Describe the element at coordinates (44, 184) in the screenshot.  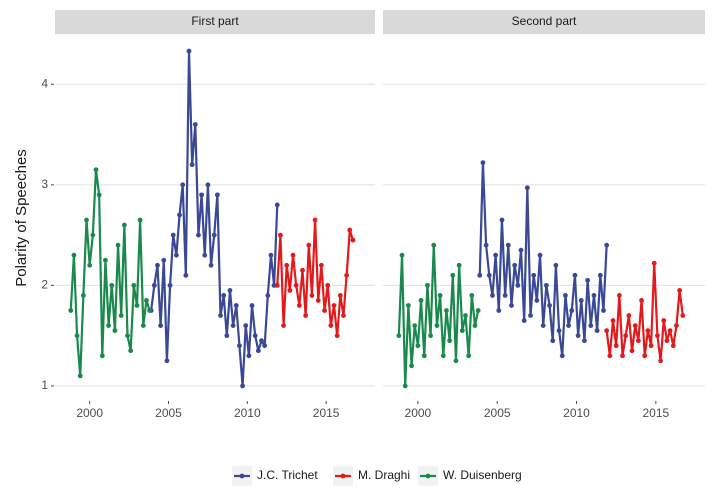
I see `y-tick-label: 3` at that location.